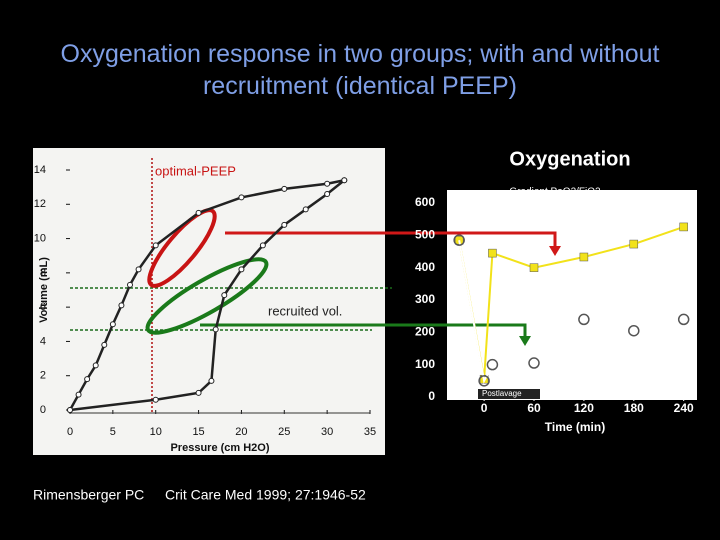 The image size is (720, 540). Describe the element at coordinates (305, 310) in the screenshot. I see `annotation: recruited vol.` at that location.